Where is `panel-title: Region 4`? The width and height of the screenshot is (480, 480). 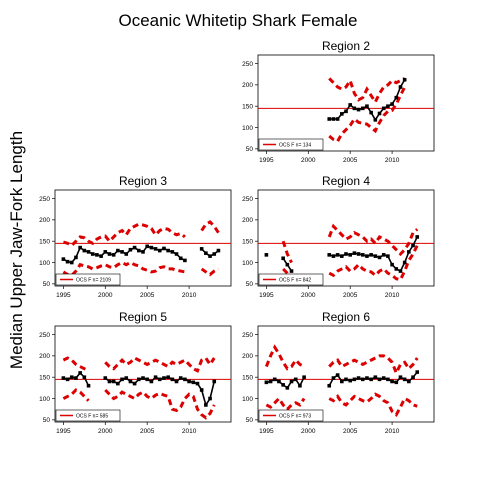
panel-title: Region 4 is located at coordinates (346, 181).